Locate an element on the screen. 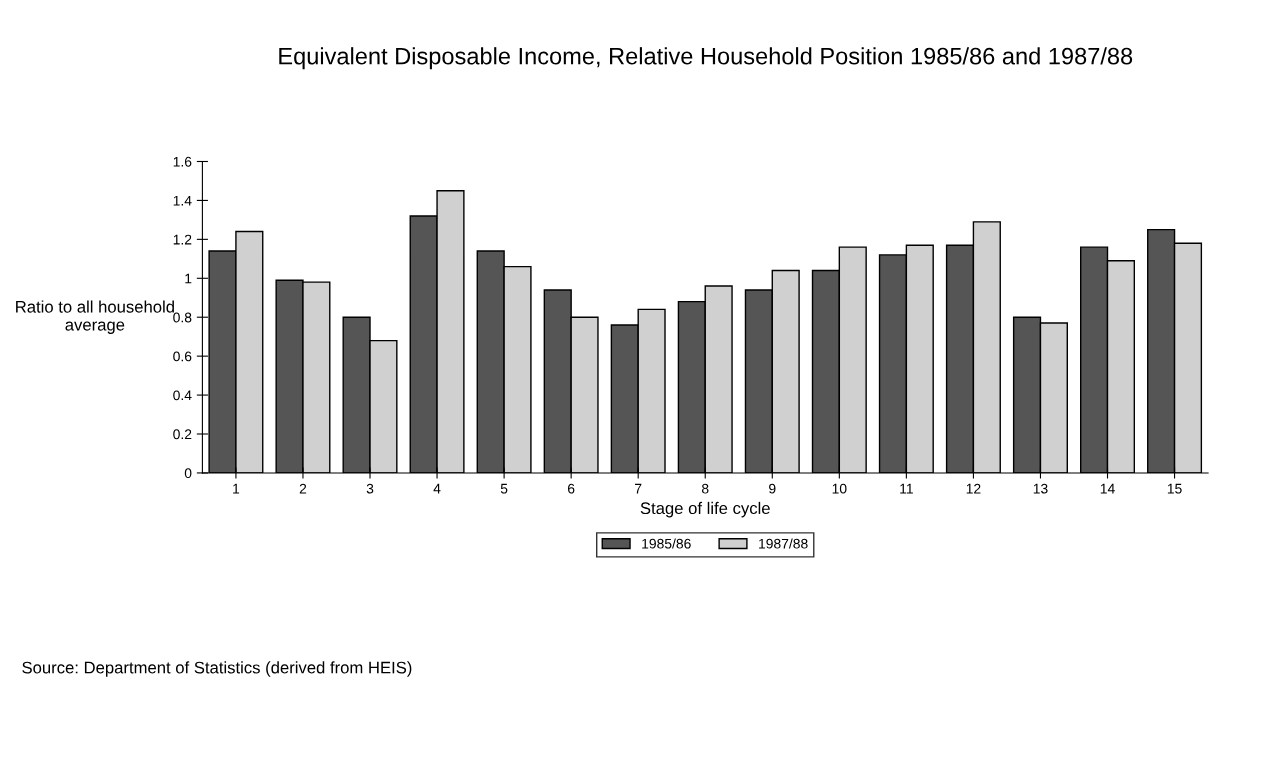 This screenshot has width=1265, height=769. chart-title: Equivalent Disposable Income, Relative Household Position 1985/86 and 1987/88 is located at coordinates (706, 58).